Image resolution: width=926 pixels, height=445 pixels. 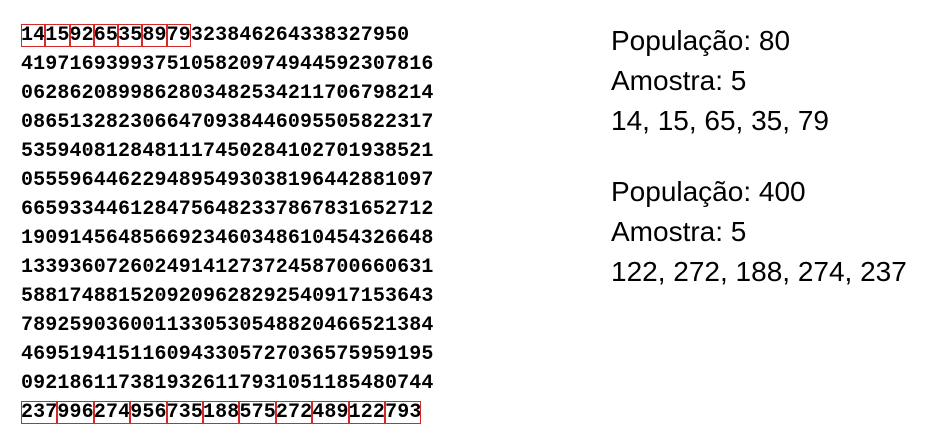 I want to click on digit-sequence: 7892590360011330530548820466521384, so click(x=227, y=325).